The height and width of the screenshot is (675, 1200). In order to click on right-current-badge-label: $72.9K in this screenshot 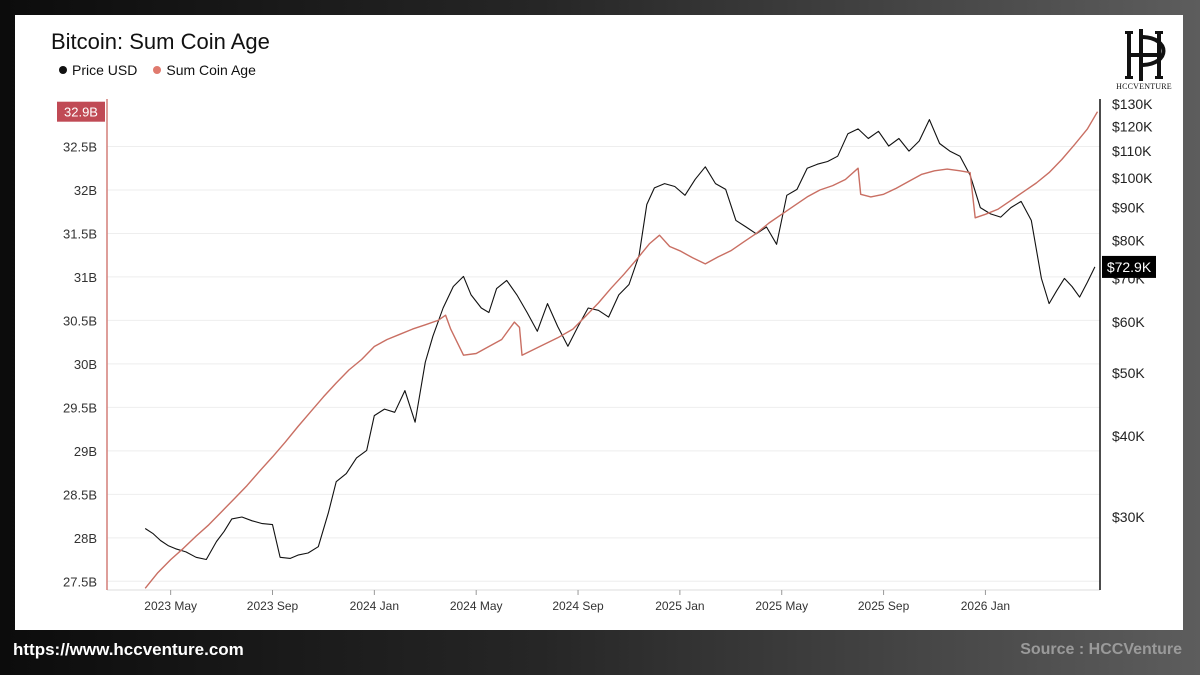, I will do `click(1129, 267)`.